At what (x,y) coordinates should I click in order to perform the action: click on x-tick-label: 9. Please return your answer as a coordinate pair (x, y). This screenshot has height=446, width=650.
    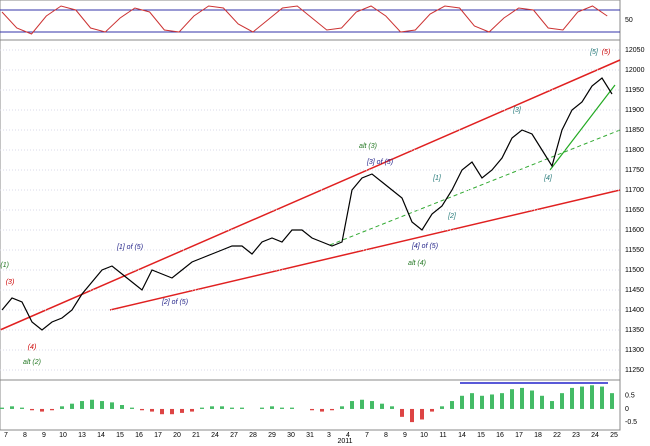
    Looking at the image, I should click on (44, 435).